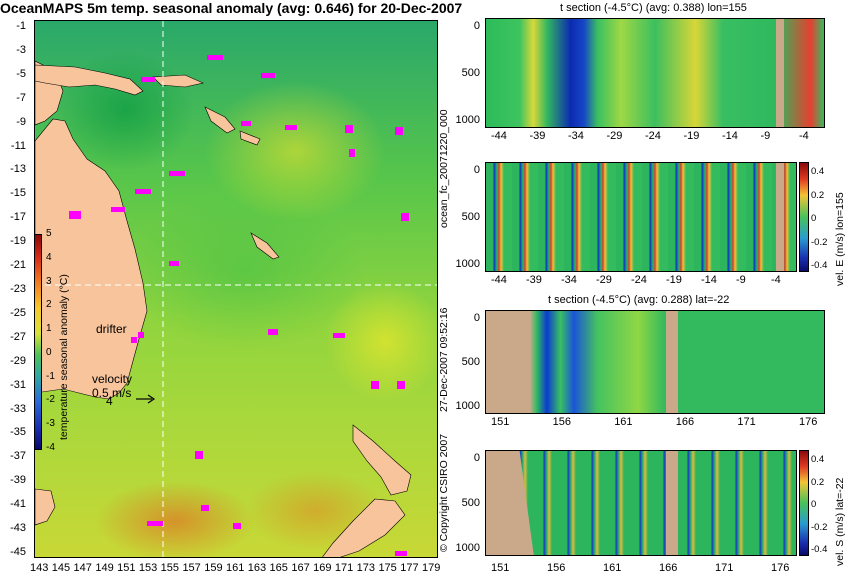 The height and width of the screenshot is (580, 850). Describe the element at coordinates (49, 352) in the screenshot. I see `map-colorbar-tick: 0` at that location.